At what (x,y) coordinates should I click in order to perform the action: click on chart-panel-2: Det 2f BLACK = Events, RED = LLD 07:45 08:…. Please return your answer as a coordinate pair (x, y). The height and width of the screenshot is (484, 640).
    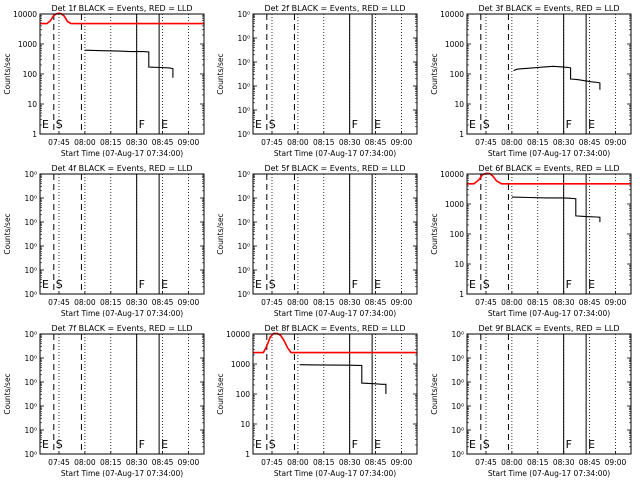
    Looking at the image, I should click on (317, 81).